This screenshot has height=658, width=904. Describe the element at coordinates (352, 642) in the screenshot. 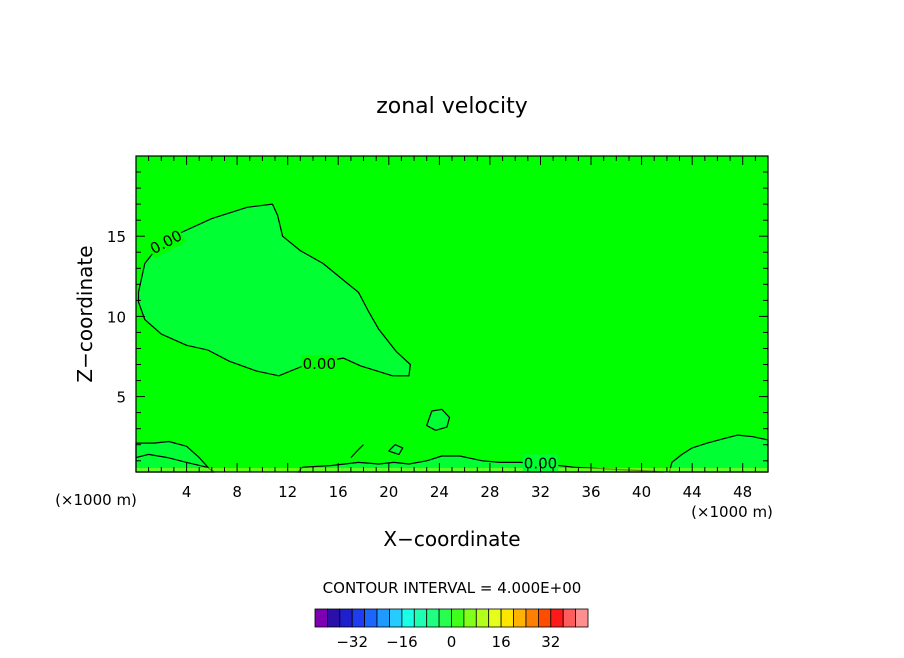

I see `colorbar-tick-label: −32` at that location.